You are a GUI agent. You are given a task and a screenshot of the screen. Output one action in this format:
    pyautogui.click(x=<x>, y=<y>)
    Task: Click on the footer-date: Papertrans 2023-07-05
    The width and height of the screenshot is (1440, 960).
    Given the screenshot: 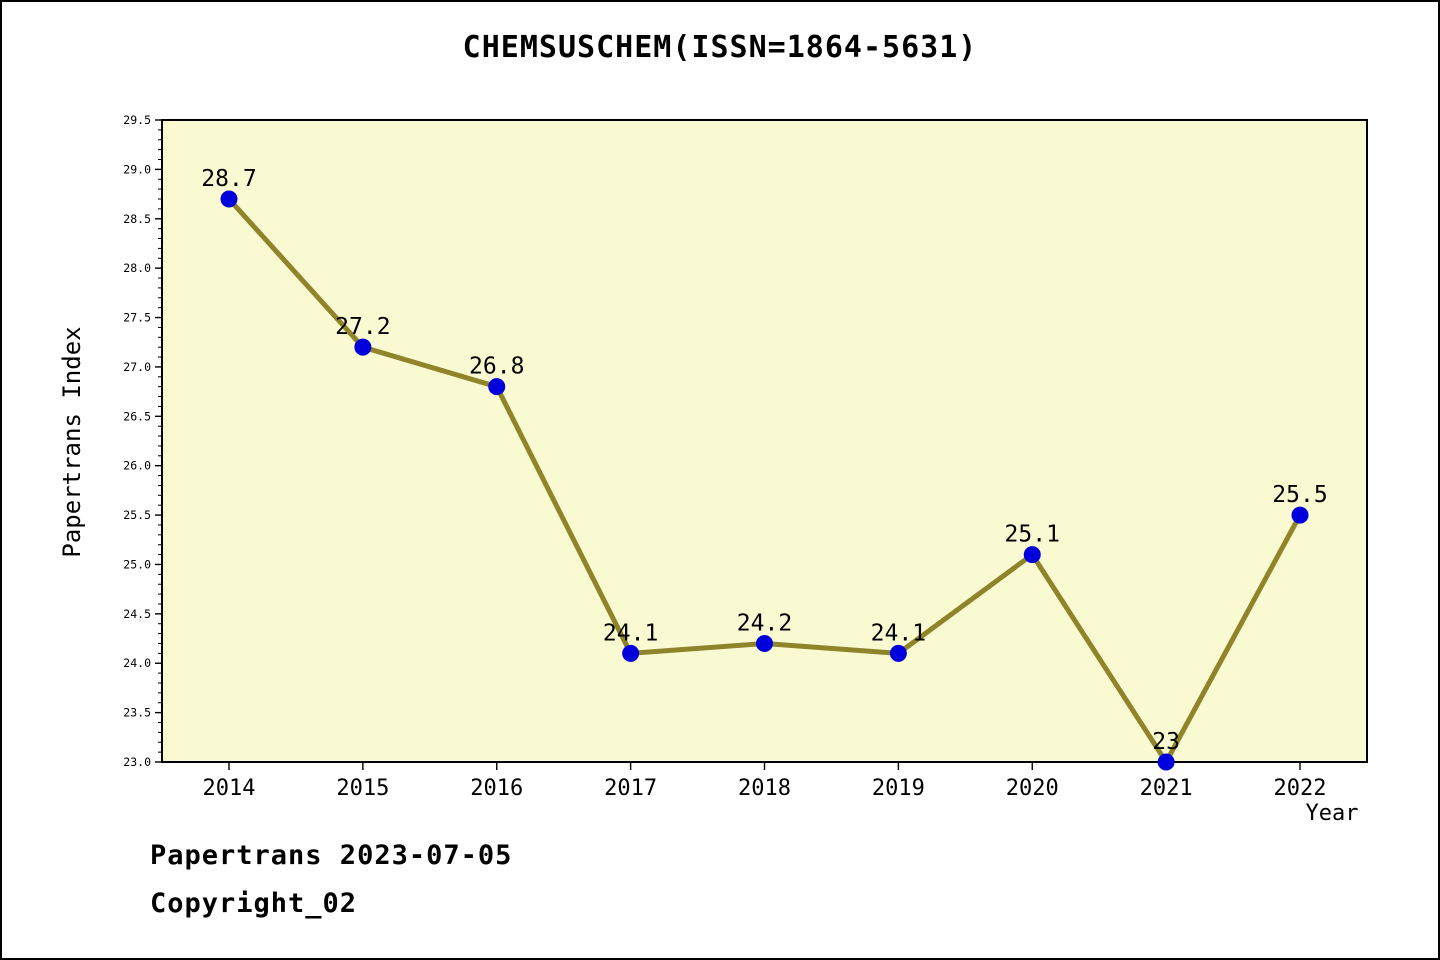 What is the action you would take?
    pyautogui.click(x=331, y=855)
    